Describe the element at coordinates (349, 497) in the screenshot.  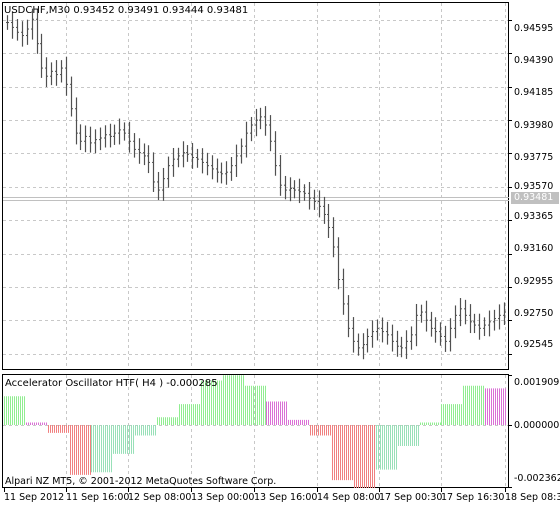
I see `time-axis-label: 14 Sep 08:00` at that location.